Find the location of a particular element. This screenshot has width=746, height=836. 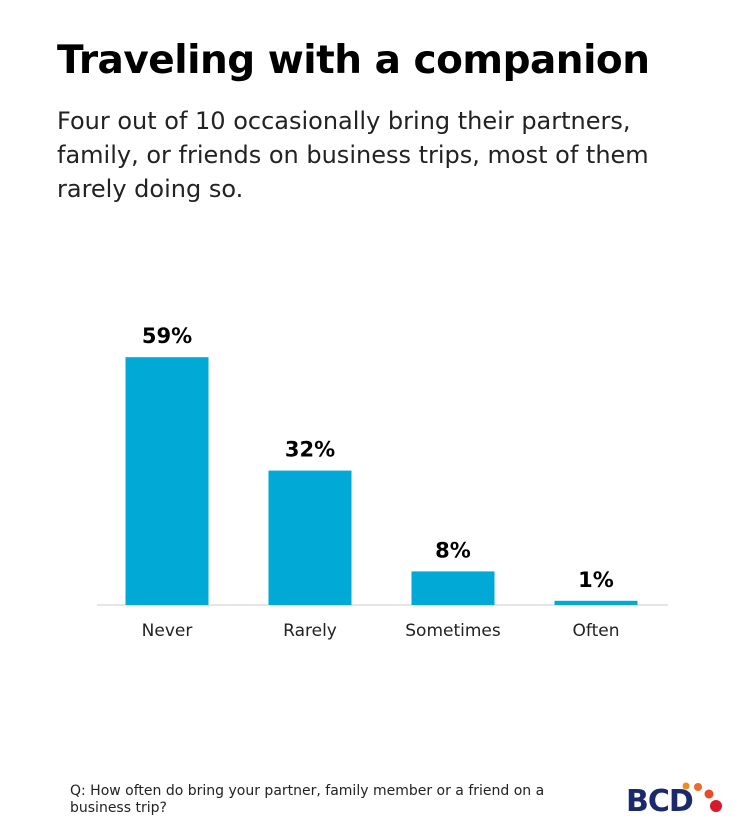

chart-title: Traveling with a companion is located at coordinates (353, 60).